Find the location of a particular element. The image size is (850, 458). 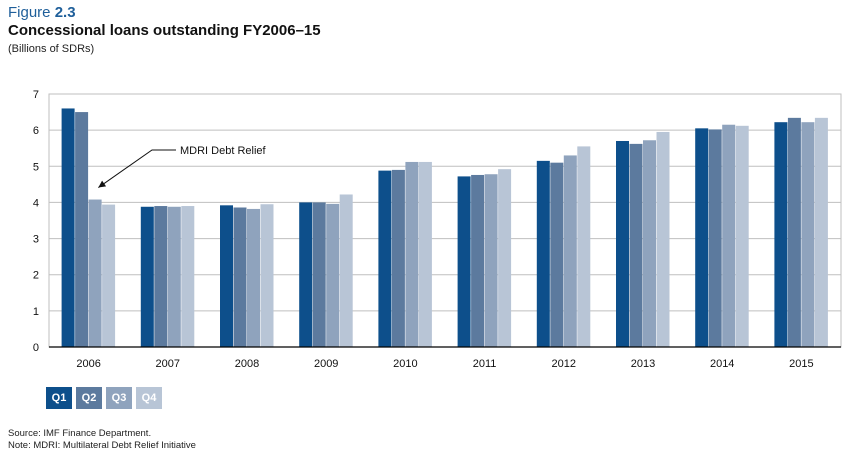

bar-2007-q3 is located at coordinates (174, 276).